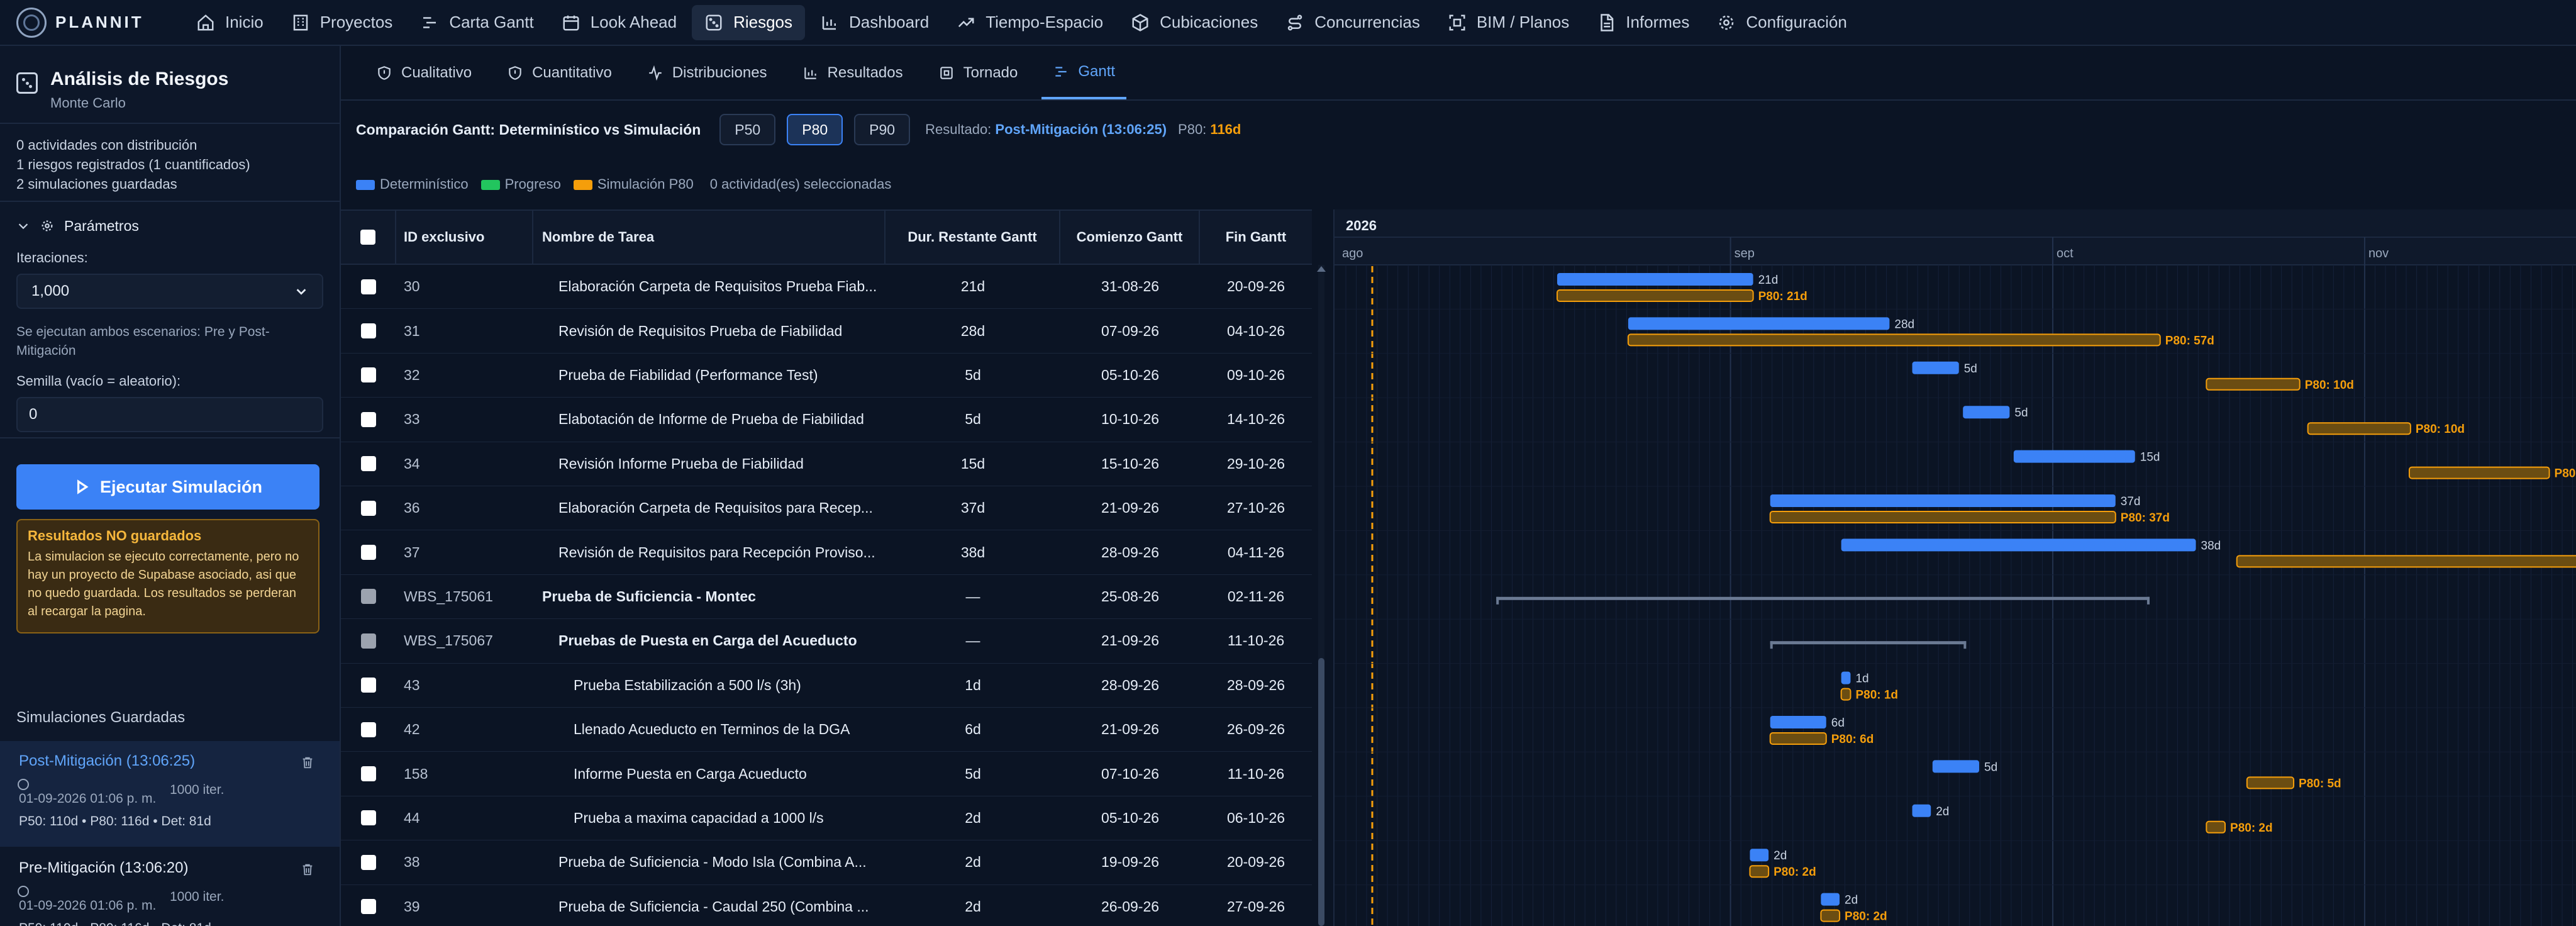 The image size is (2576, 926). I want to click on tab-cualitativo: Cualitativo, so click(424, 72).